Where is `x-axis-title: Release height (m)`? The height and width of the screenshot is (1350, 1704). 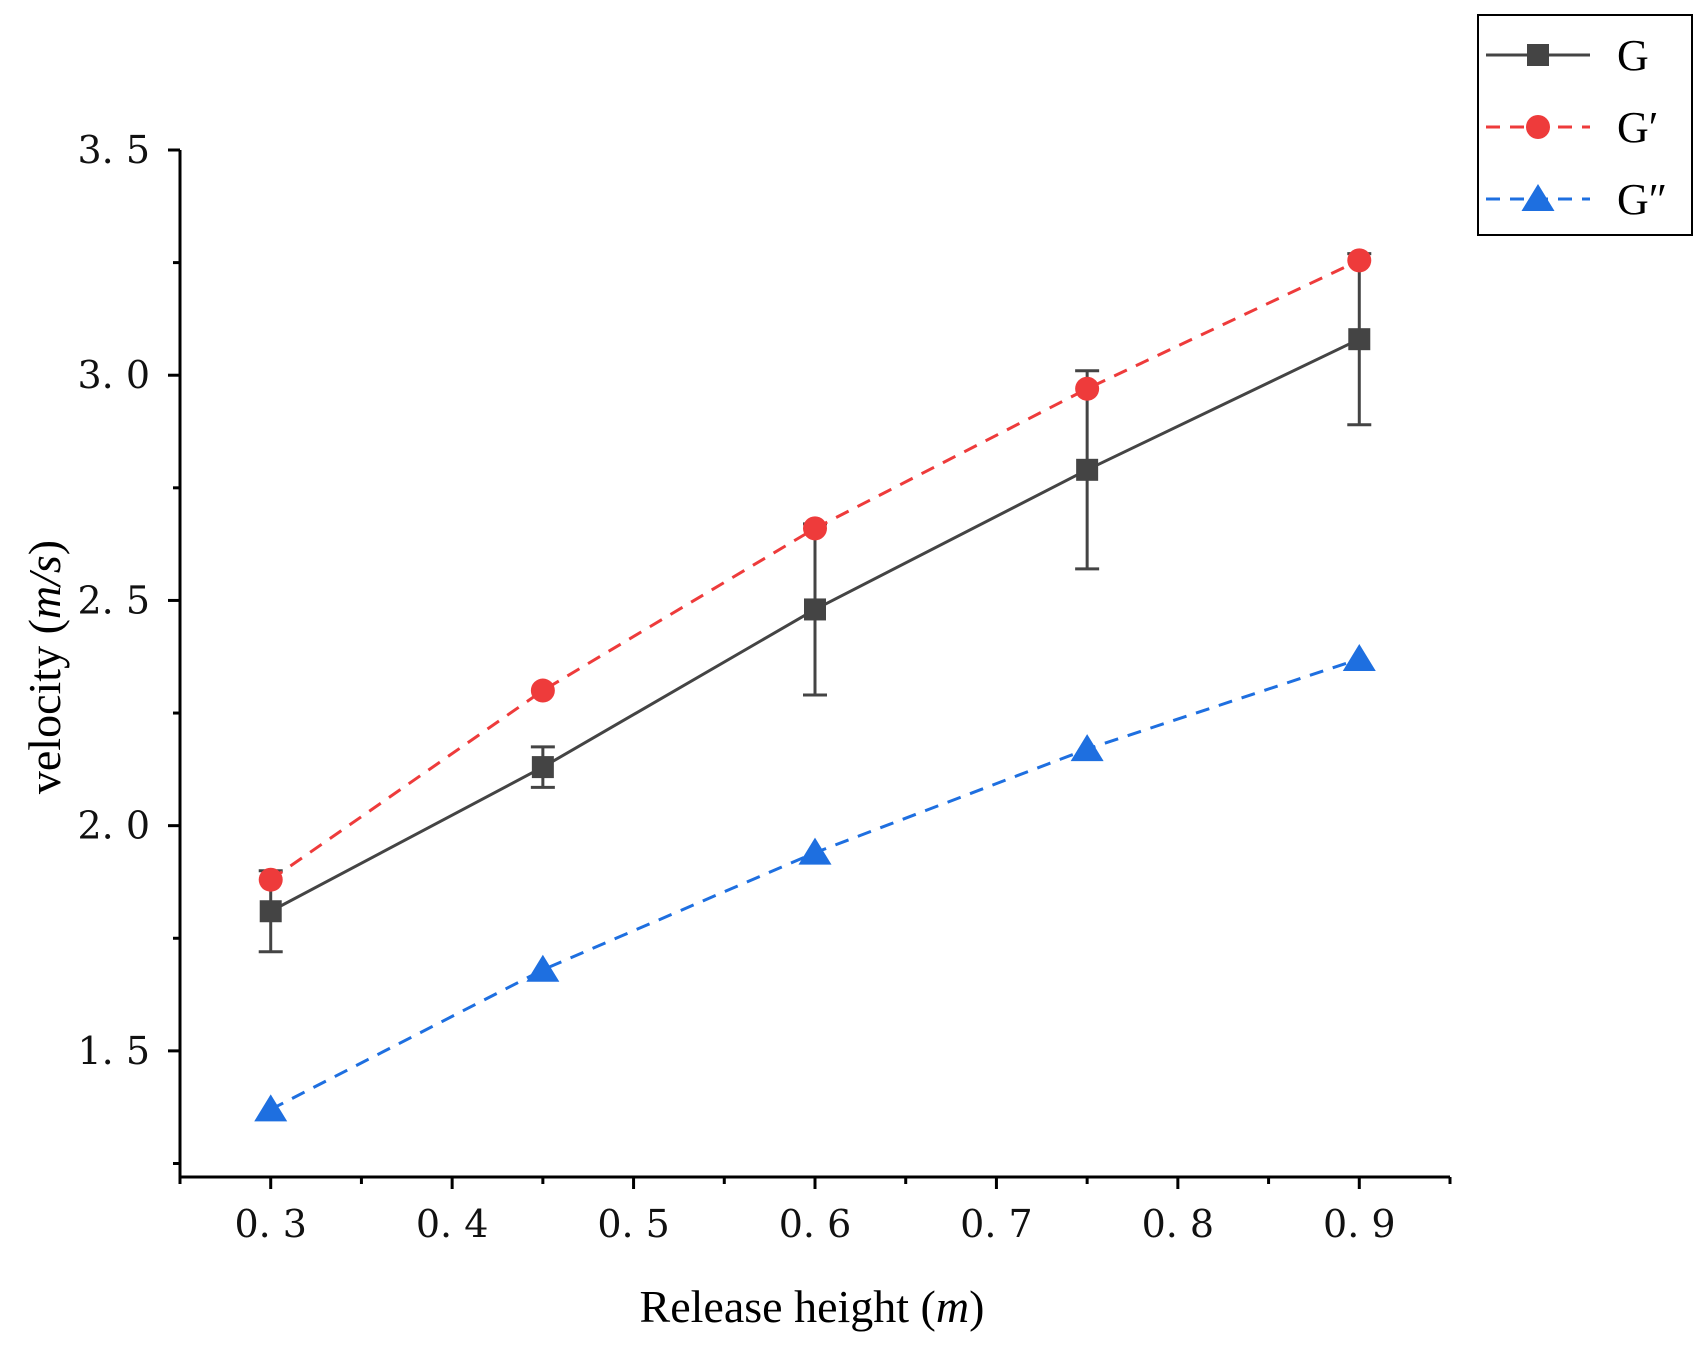
x-axis-title: Release height (m) is located at coordinates (812, 1306).